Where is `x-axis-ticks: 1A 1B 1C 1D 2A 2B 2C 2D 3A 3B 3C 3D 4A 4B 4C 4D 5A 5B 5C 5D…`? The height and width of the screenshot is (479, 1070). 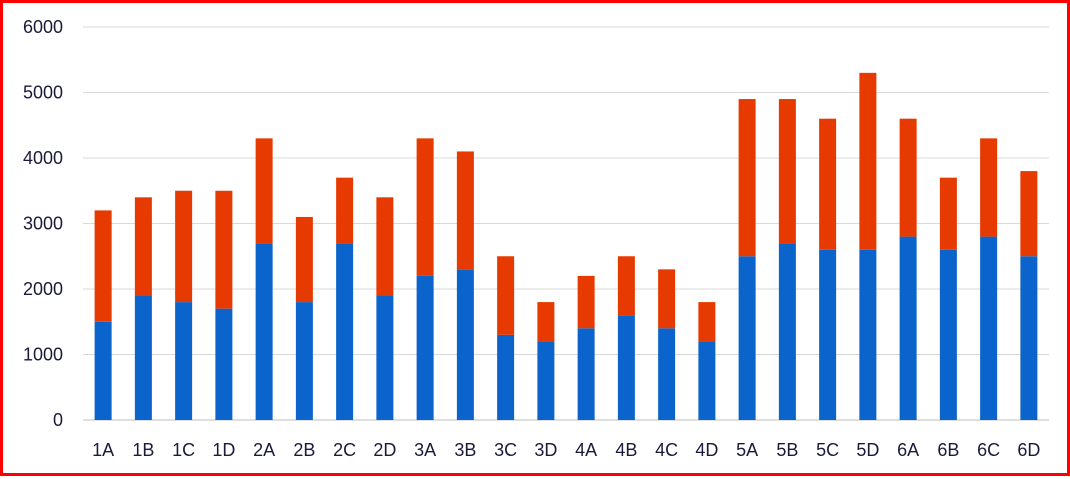 x-axis-ticks: 1A 1B 1C 1D 2A 2B 2C 2D 3A 3B 3C 3D 4A 4B 4C 4D 5A 5B 5C 5D… is located at coordinates (566, 450).